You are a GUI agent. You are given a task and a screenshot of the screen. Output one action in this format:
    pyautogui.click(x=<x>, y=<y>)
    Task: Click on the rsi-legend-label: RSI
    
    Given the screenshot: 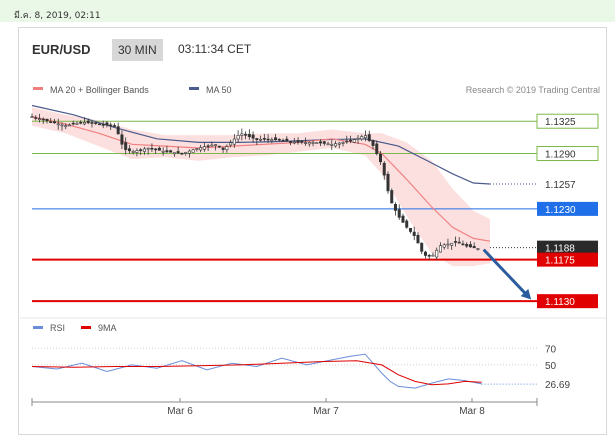 What is the action you would take?
    pyautogui.click(x=57, y=328)
    